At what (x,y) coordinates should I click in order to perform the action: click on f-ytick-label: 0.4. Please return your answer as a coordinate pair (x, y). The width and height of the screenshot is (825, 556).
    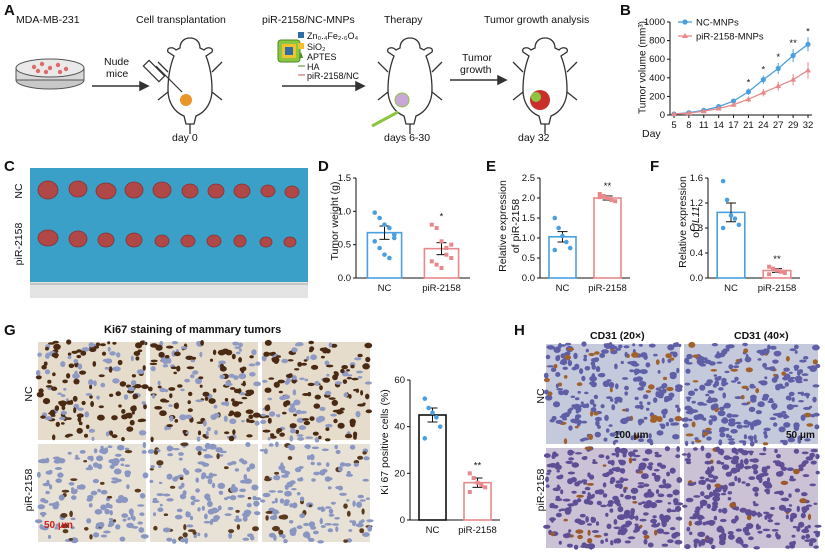
    Looking at the image, I should click on (696, 253).